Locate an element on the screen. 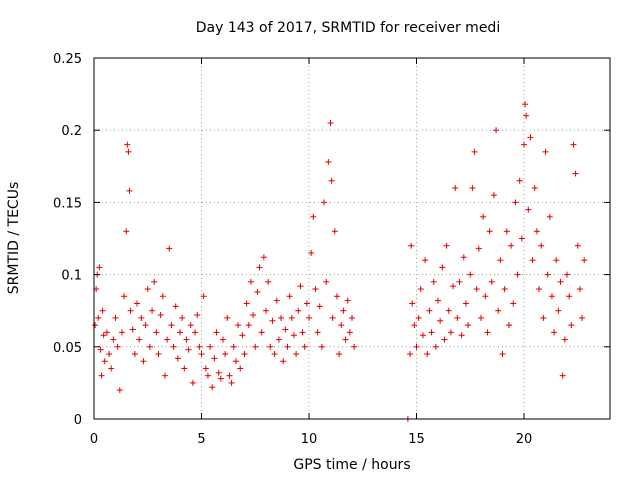 The image size is (640, 480). x-tick-label: 10 is located at coordinates (309, 439).